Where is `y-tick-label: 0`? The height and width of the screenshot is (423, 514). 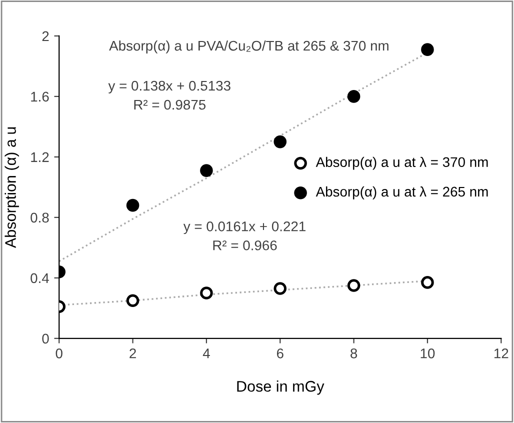
y-tick-label: 0 is located at coordinates (45, 339).